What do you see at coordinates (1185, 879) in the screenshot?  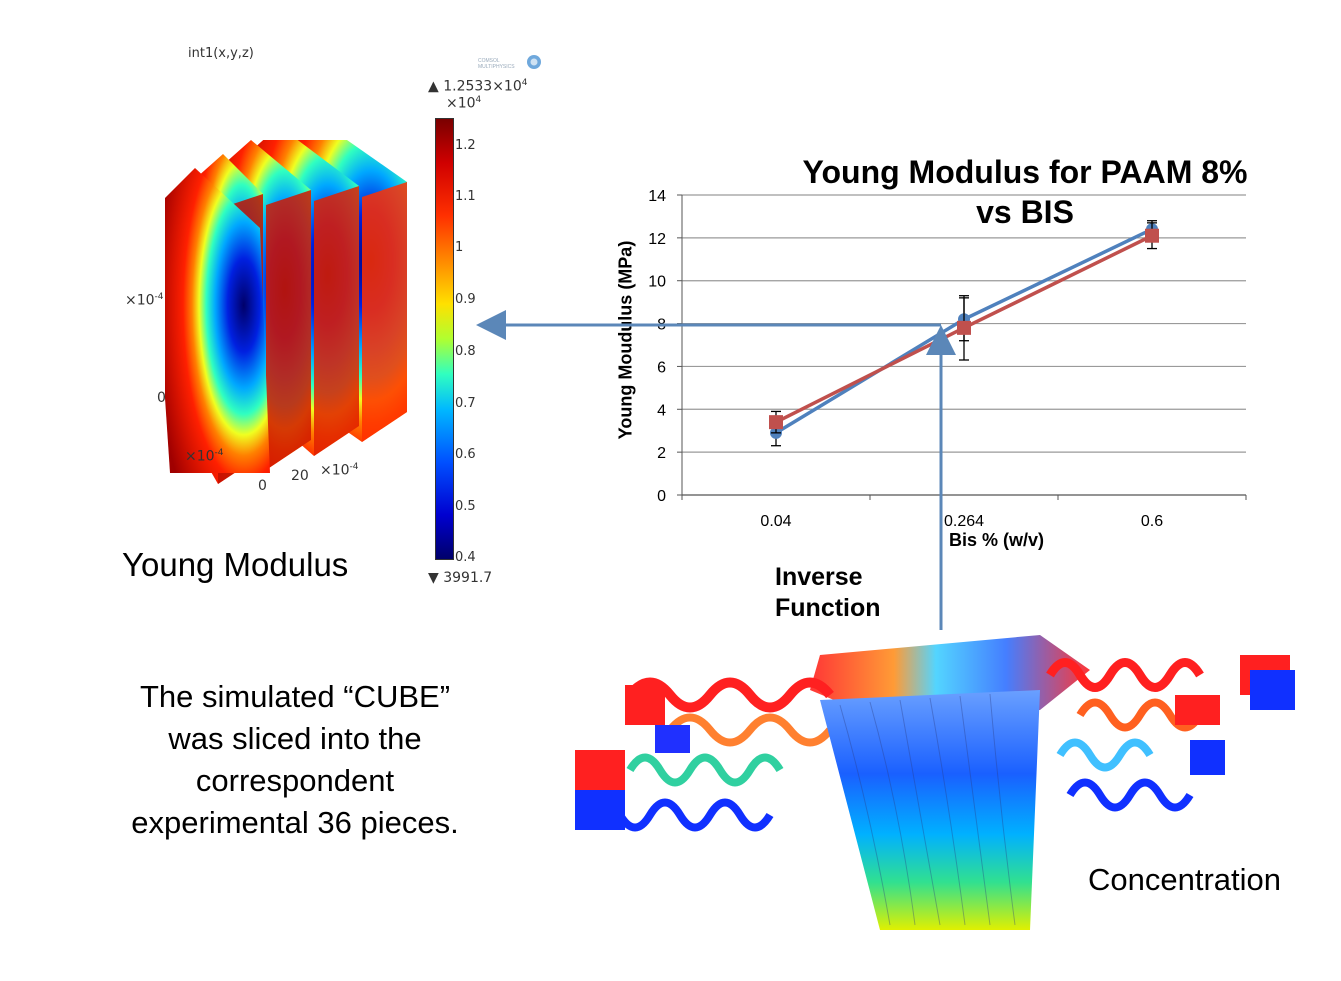 I see `concentration-caption: Concentration` at bounding box center [1185, 879].